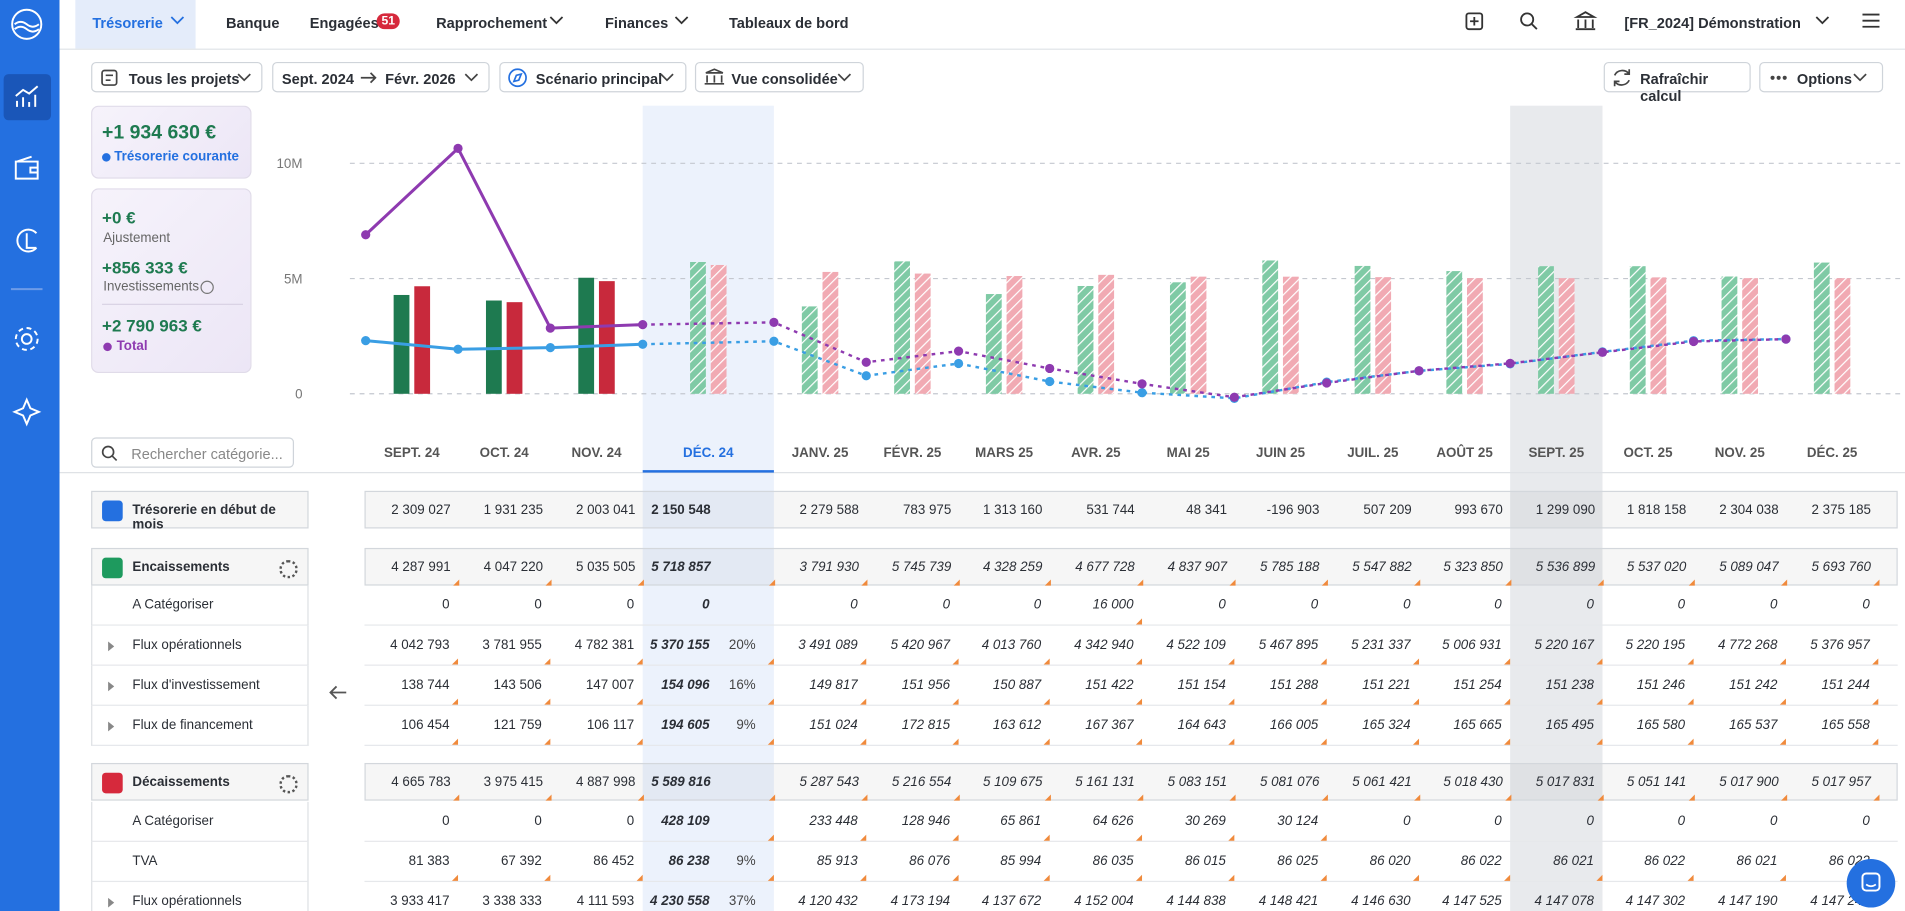 This screenshot has height=911, width=1905. Describe the element at coordinates (1474, 21) in the screenshot. I see `add-icon` at that location.